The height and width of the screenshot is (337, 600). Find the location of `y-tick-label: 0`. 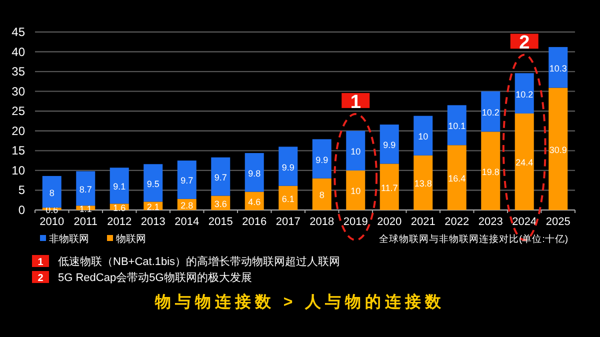

y-tick-label: 0 is located at coordinates (22, 210).